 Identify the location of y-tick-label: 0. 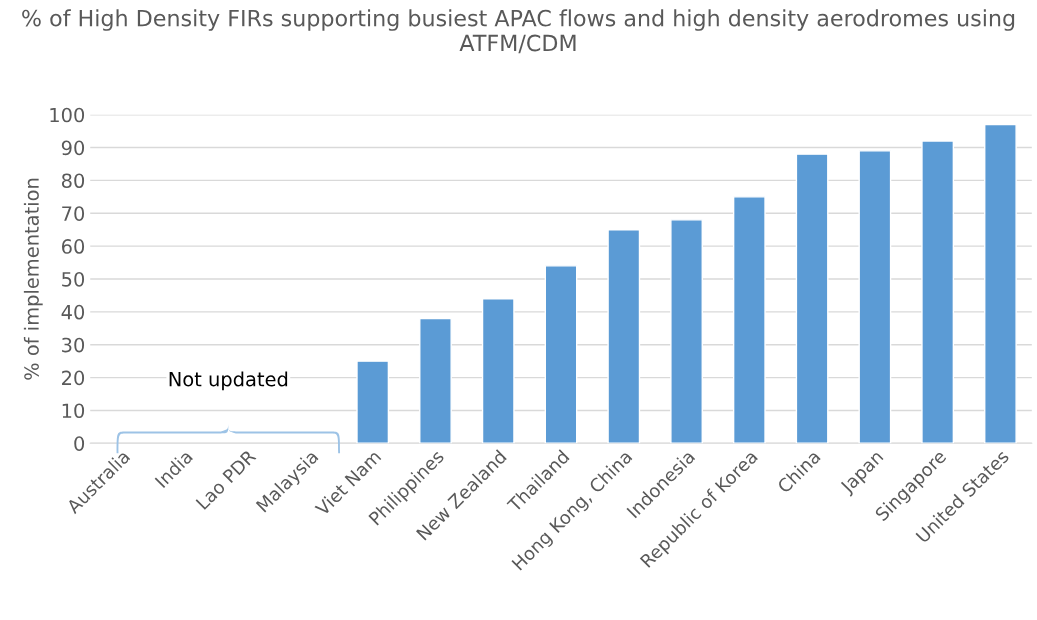
(79, 443).